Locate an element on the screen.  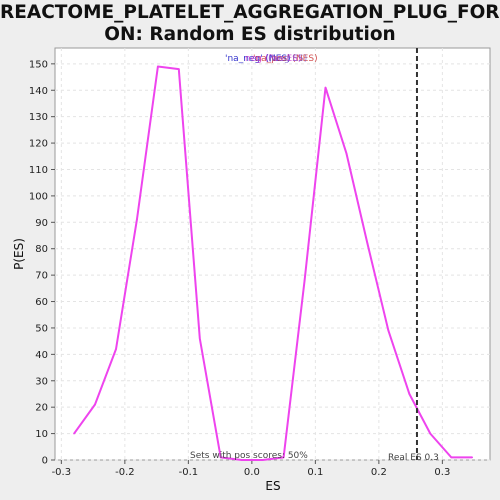
legend-entry-na-neg: 'na_neg' (NES) is located at coordinates (258, 59).